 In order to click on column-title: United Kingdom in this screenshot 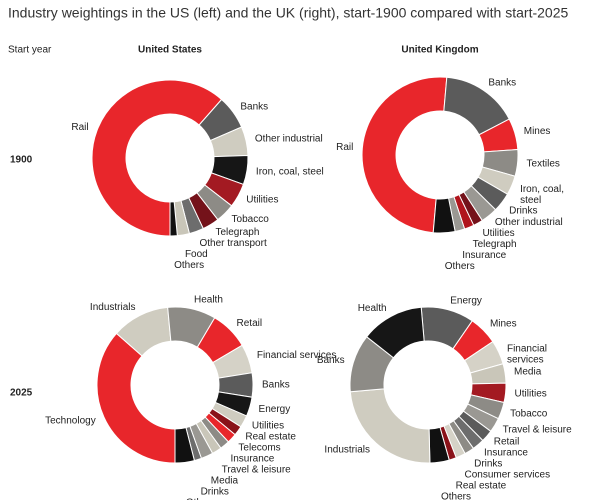, I will do `click(439, 50)`.